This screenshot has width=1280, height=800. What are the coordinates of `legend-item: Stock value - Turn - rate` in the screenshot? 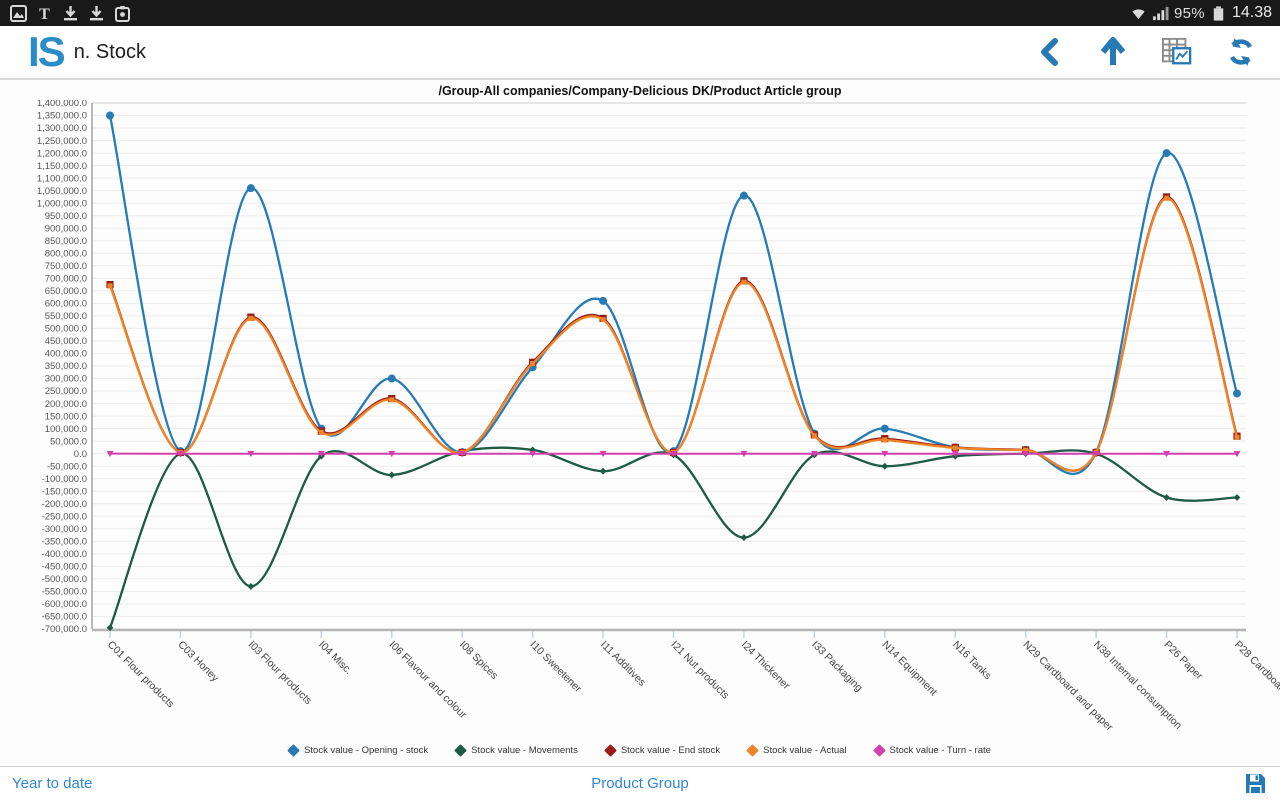 It's located at (931, 750).